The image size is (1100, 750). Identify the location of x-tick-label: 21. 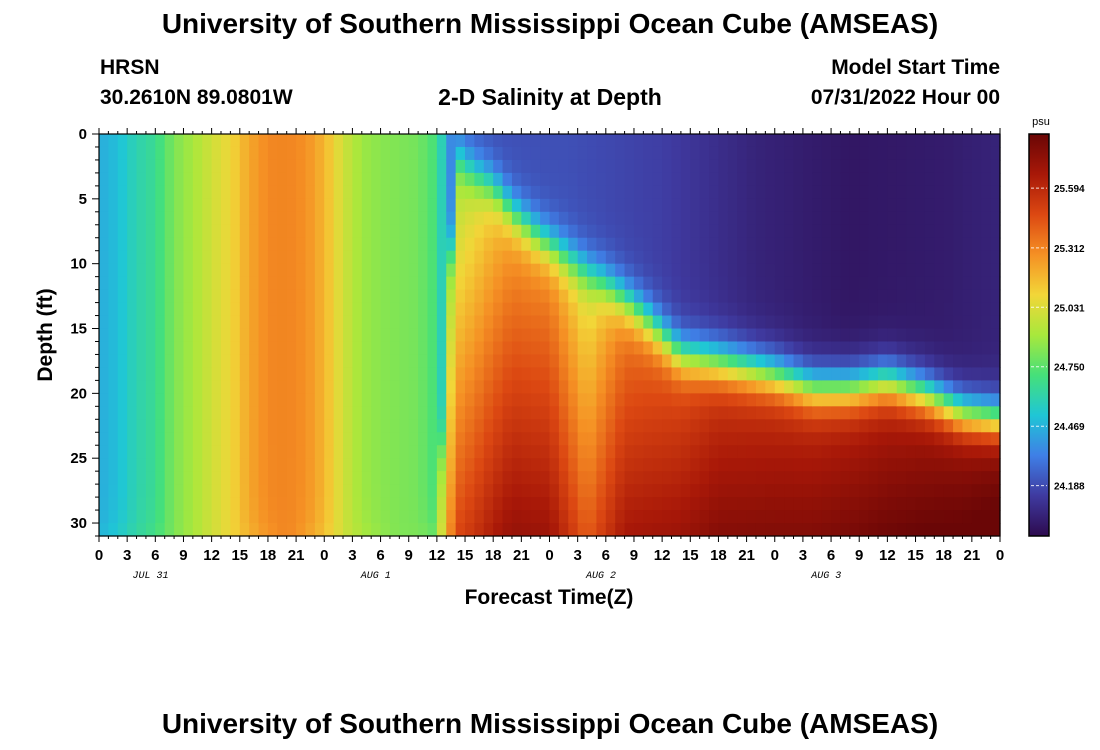
(972, 555).